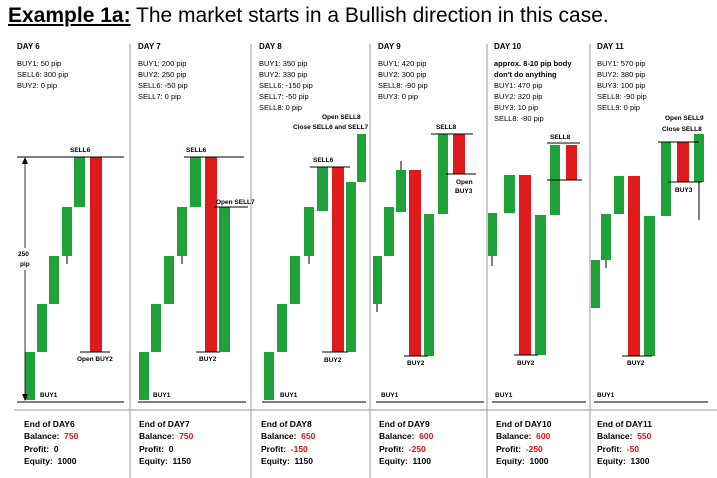 This screenshot has height=478, width=717. What do you see at coordinates (159, 96) in the screenshot?
I see `position-line: SELL7: 0 pip` at bounding box center [159, 96].